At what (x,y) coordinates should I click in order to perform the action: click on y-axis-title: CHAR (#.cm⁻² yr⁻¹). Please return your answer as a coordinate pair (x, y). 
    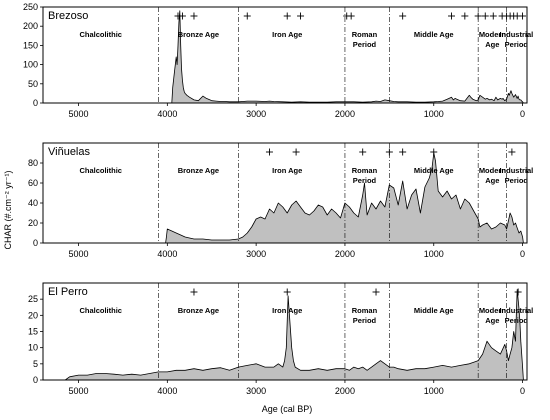
    Looking at the image, I should click on (8, 210).